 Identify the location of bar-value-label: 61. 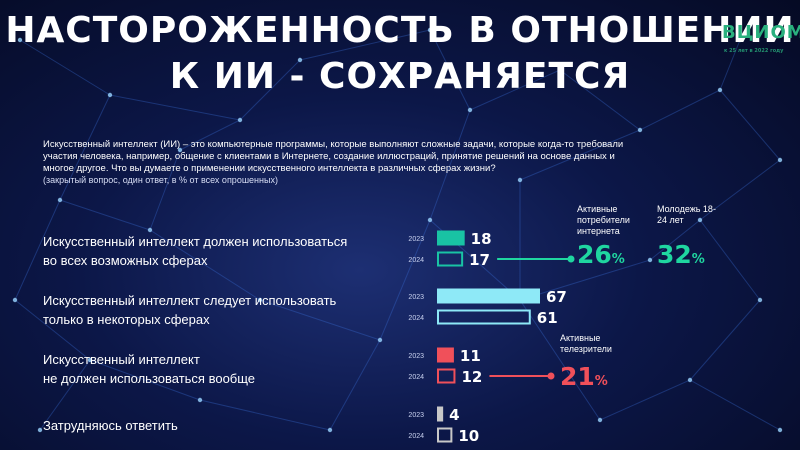
(547, 318).